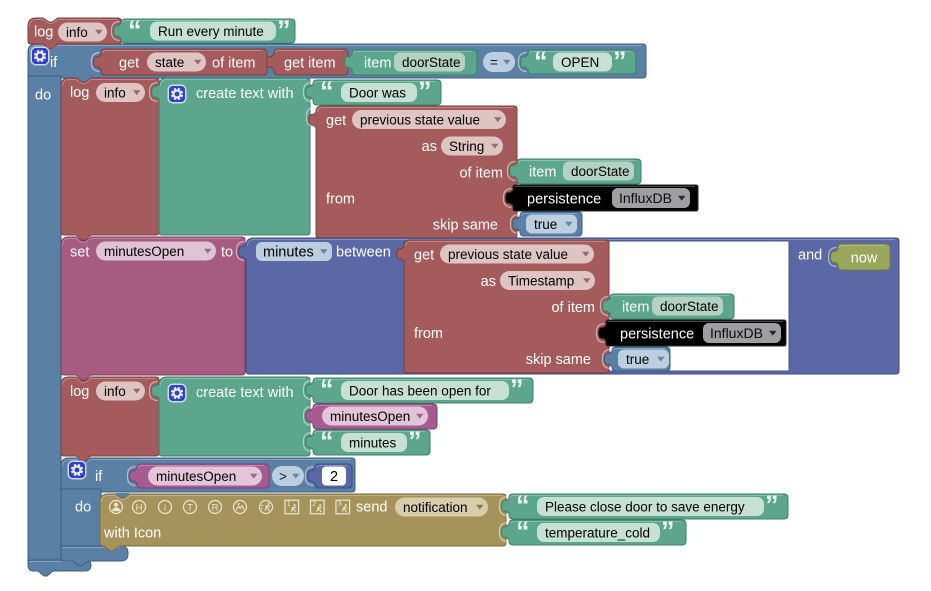  What do you see at coordinates (289, 504) in the screenshot?
I see `svg-text: 1` at bounding box center [289, 504].